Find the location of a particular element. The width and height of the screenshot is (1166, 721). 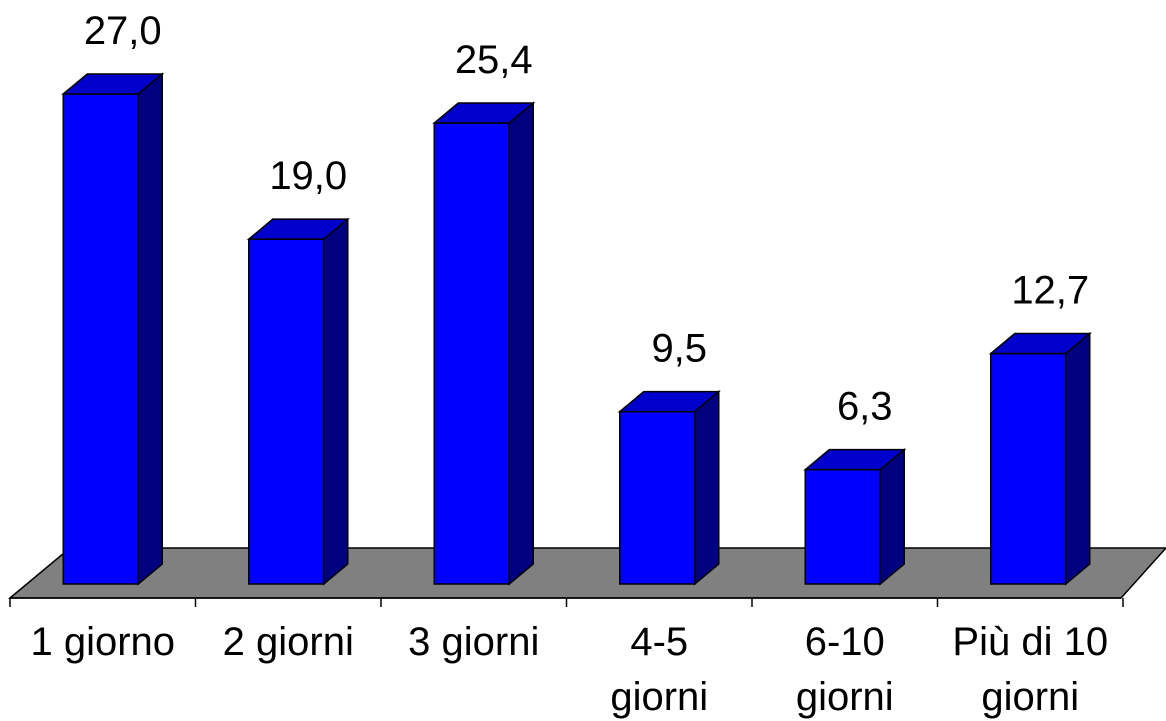

x-tick-label: 4-5 is located at coordinates (659, 642).